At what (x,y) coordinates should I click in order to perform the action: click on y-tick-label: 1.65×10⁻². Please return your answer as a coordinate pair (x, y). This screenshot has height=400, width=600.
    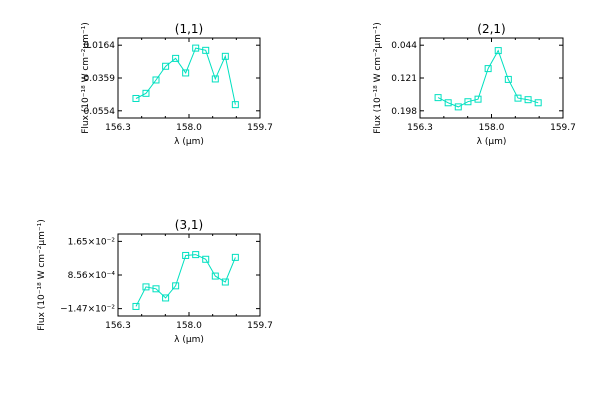
    Looking at the image, I should click on (92, 242).